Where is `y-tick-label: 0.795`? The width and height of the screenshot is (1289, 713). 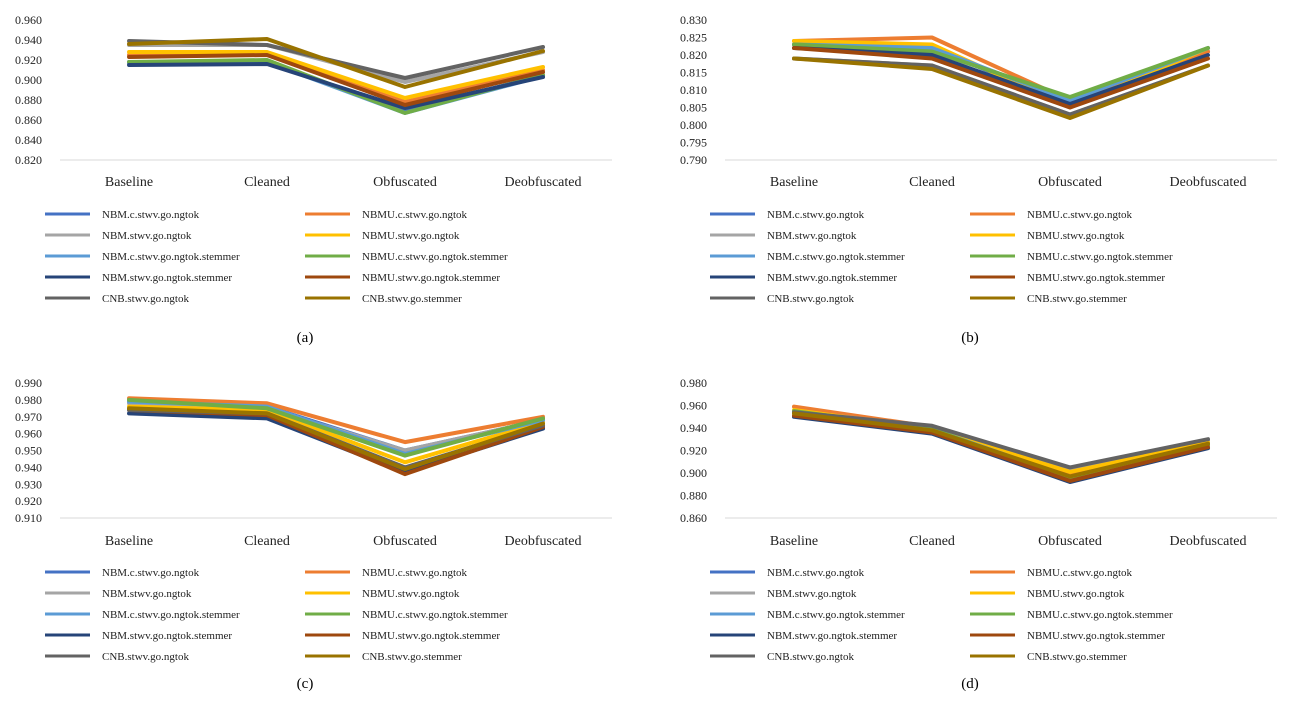 y-tick-label: 0.795 is located at coordinates (693, 143).